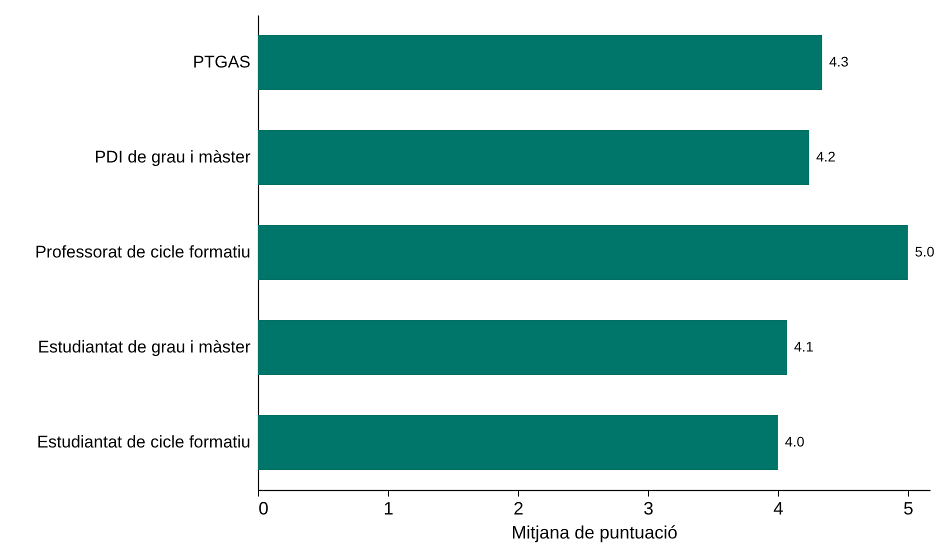  I want to click on y-tick-label: Estudiantat de cicle formatiu, so click(143, 442).